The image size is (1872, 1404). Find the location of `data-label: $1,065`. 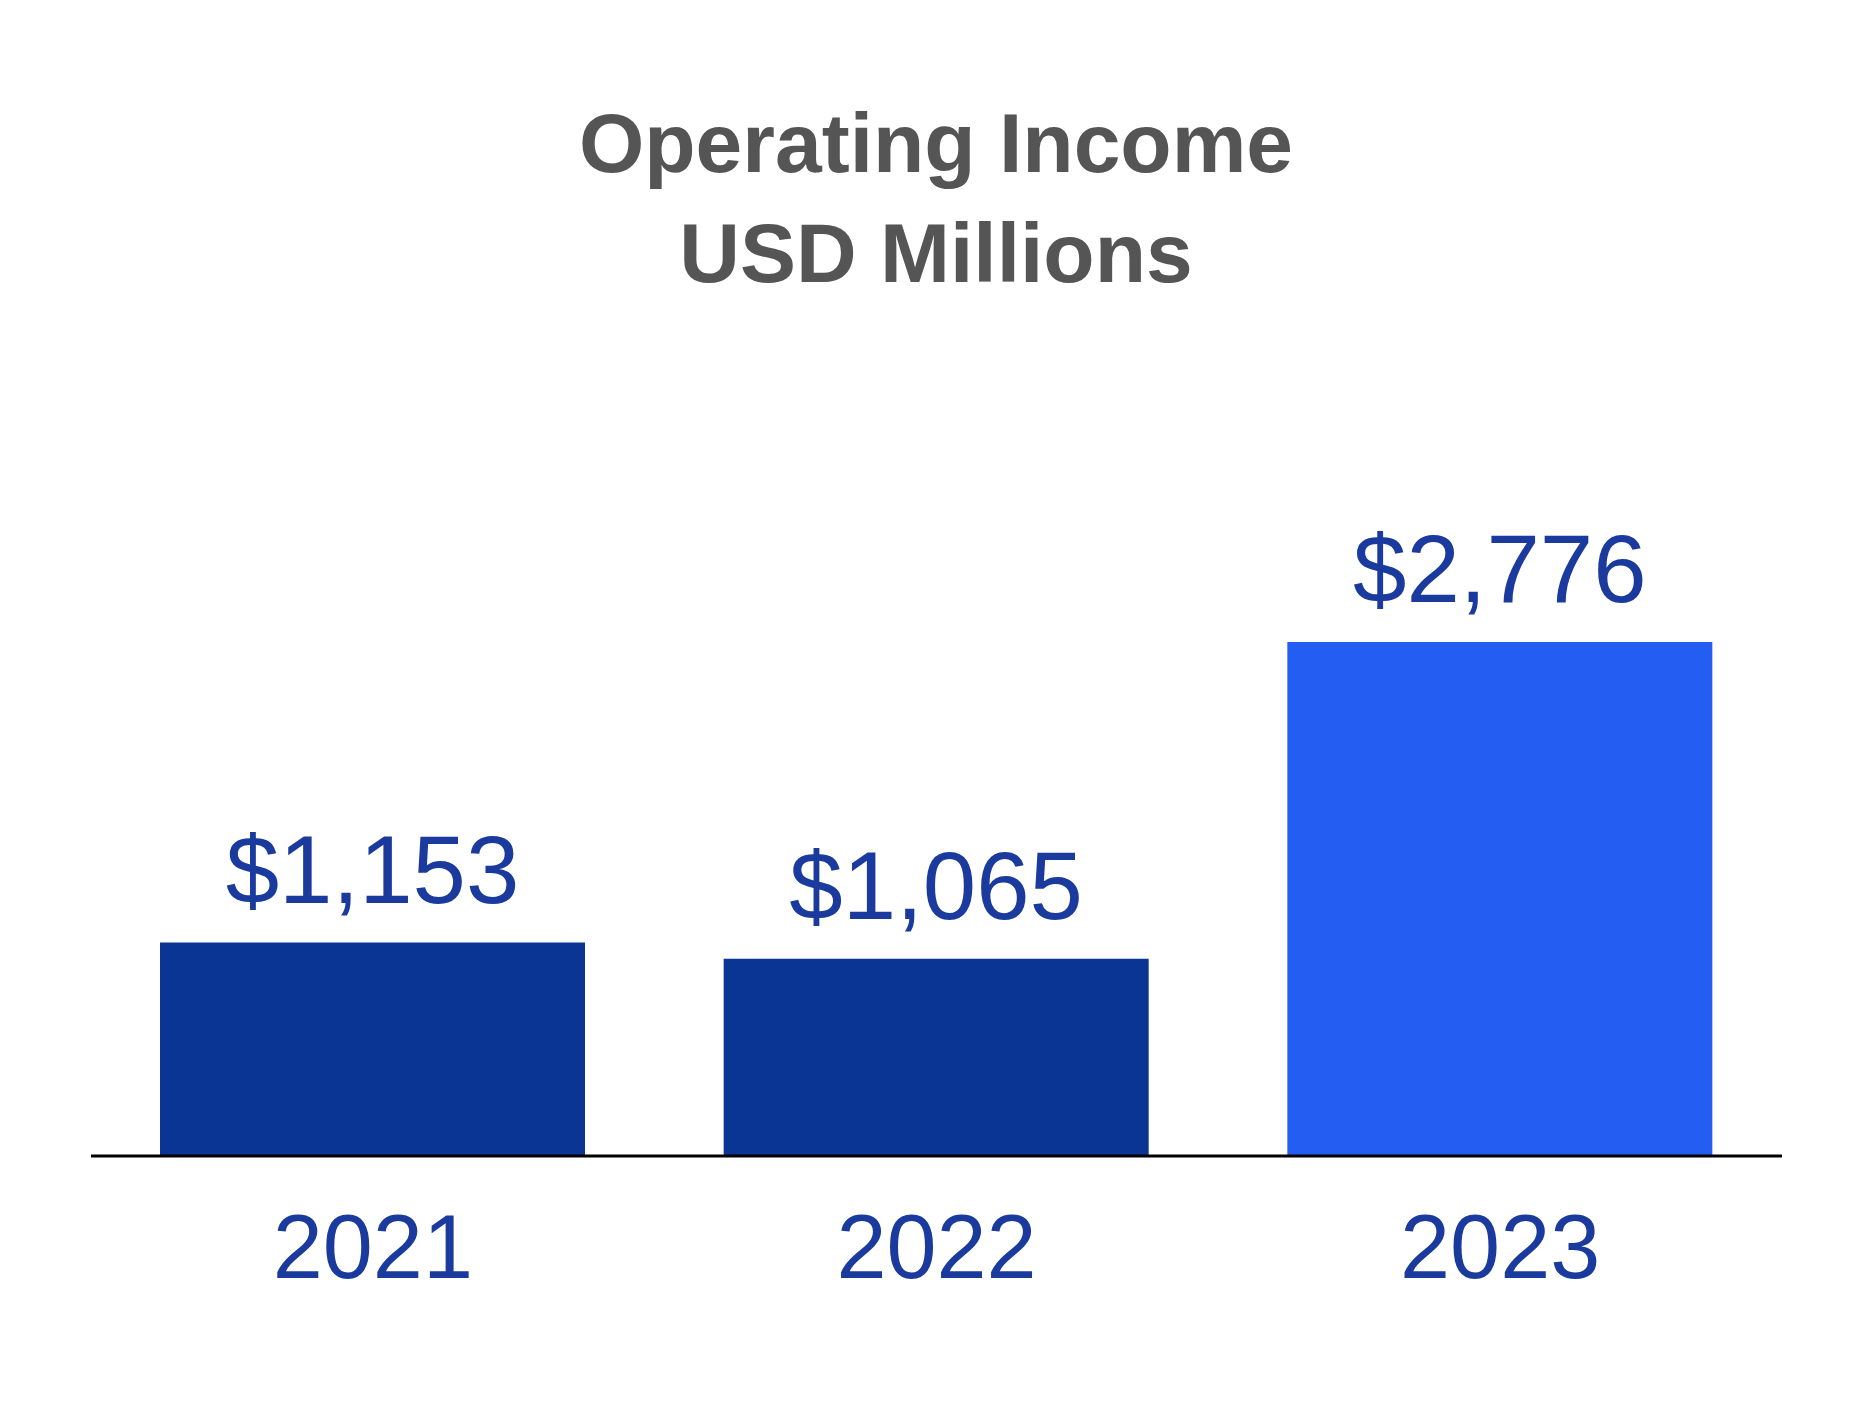

data-label: $1,065 is located at coordinates (936, 885).